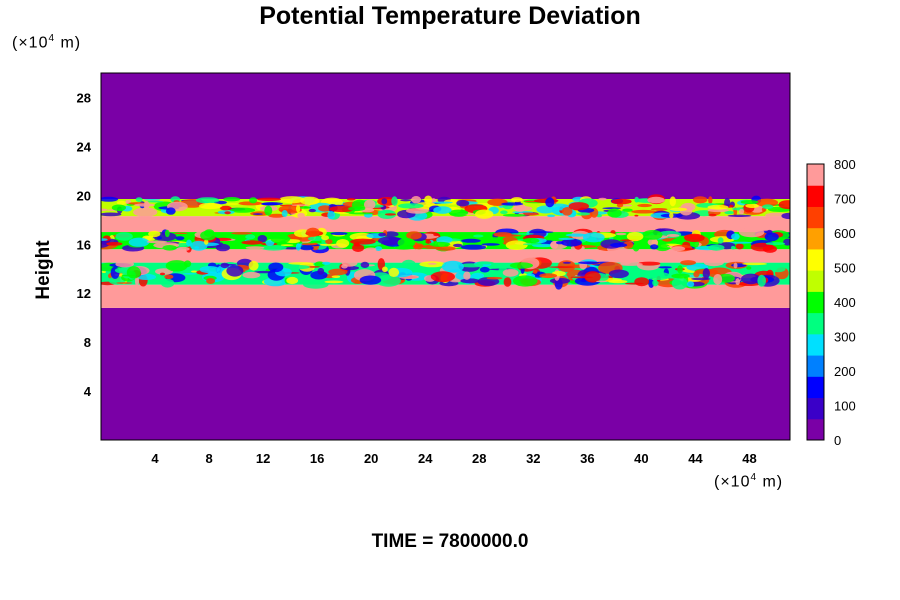  I want to click on x-tick-label: 48, so click(749, 458).